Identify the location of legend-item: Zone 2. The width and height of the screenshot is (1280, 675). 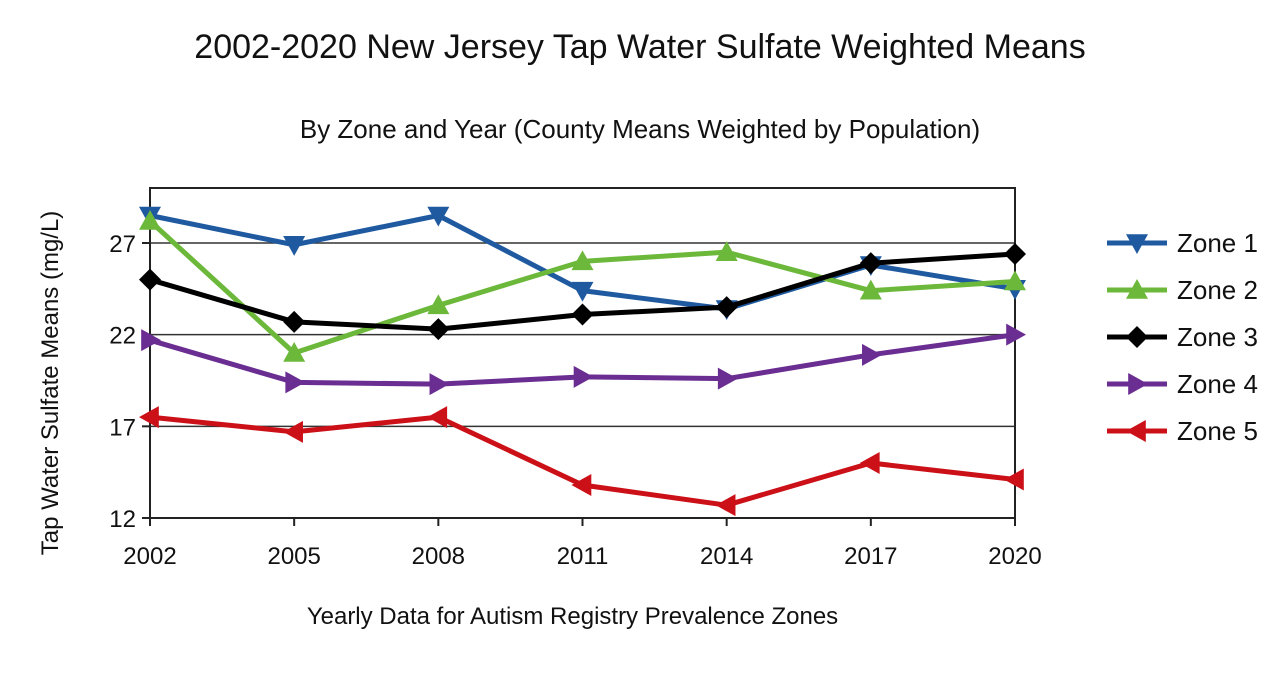
(1182, 290).